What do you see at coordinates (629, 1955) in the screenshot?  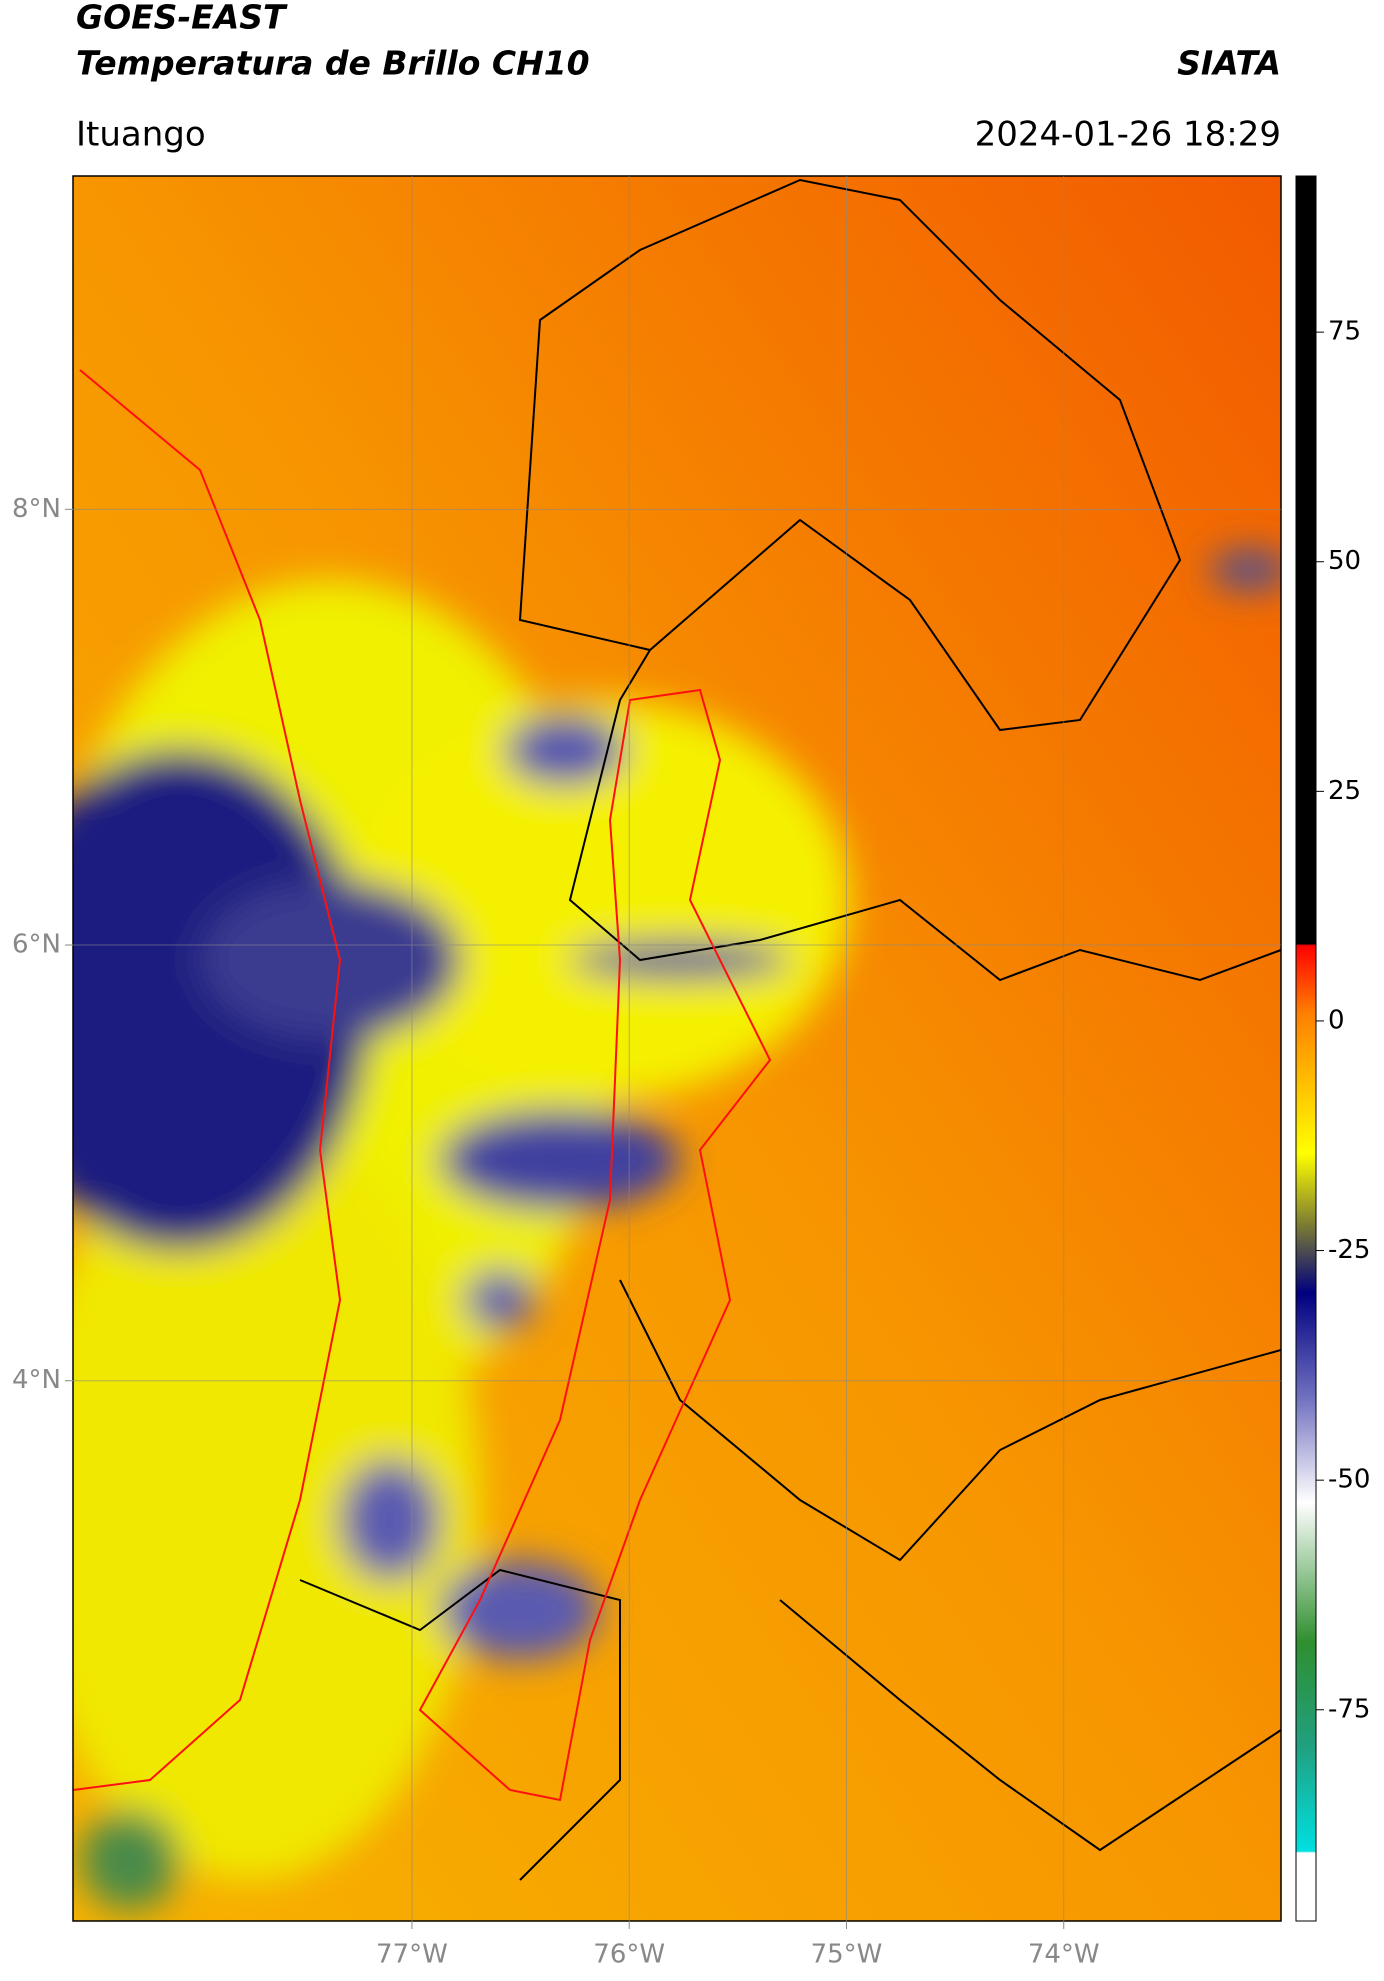 I see `x-tick-label: 76°W` at bounding box center [629, 1955].